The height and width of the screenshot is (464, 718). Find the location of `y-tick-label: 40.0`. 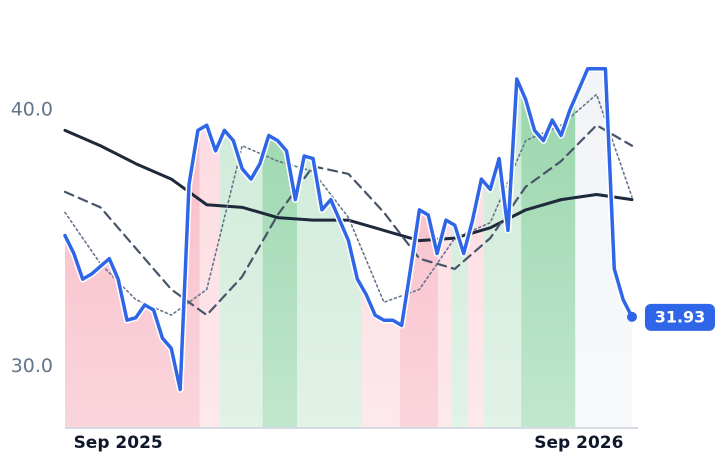

y-tick-label: 40.0 is located at coordinates (32, 109).